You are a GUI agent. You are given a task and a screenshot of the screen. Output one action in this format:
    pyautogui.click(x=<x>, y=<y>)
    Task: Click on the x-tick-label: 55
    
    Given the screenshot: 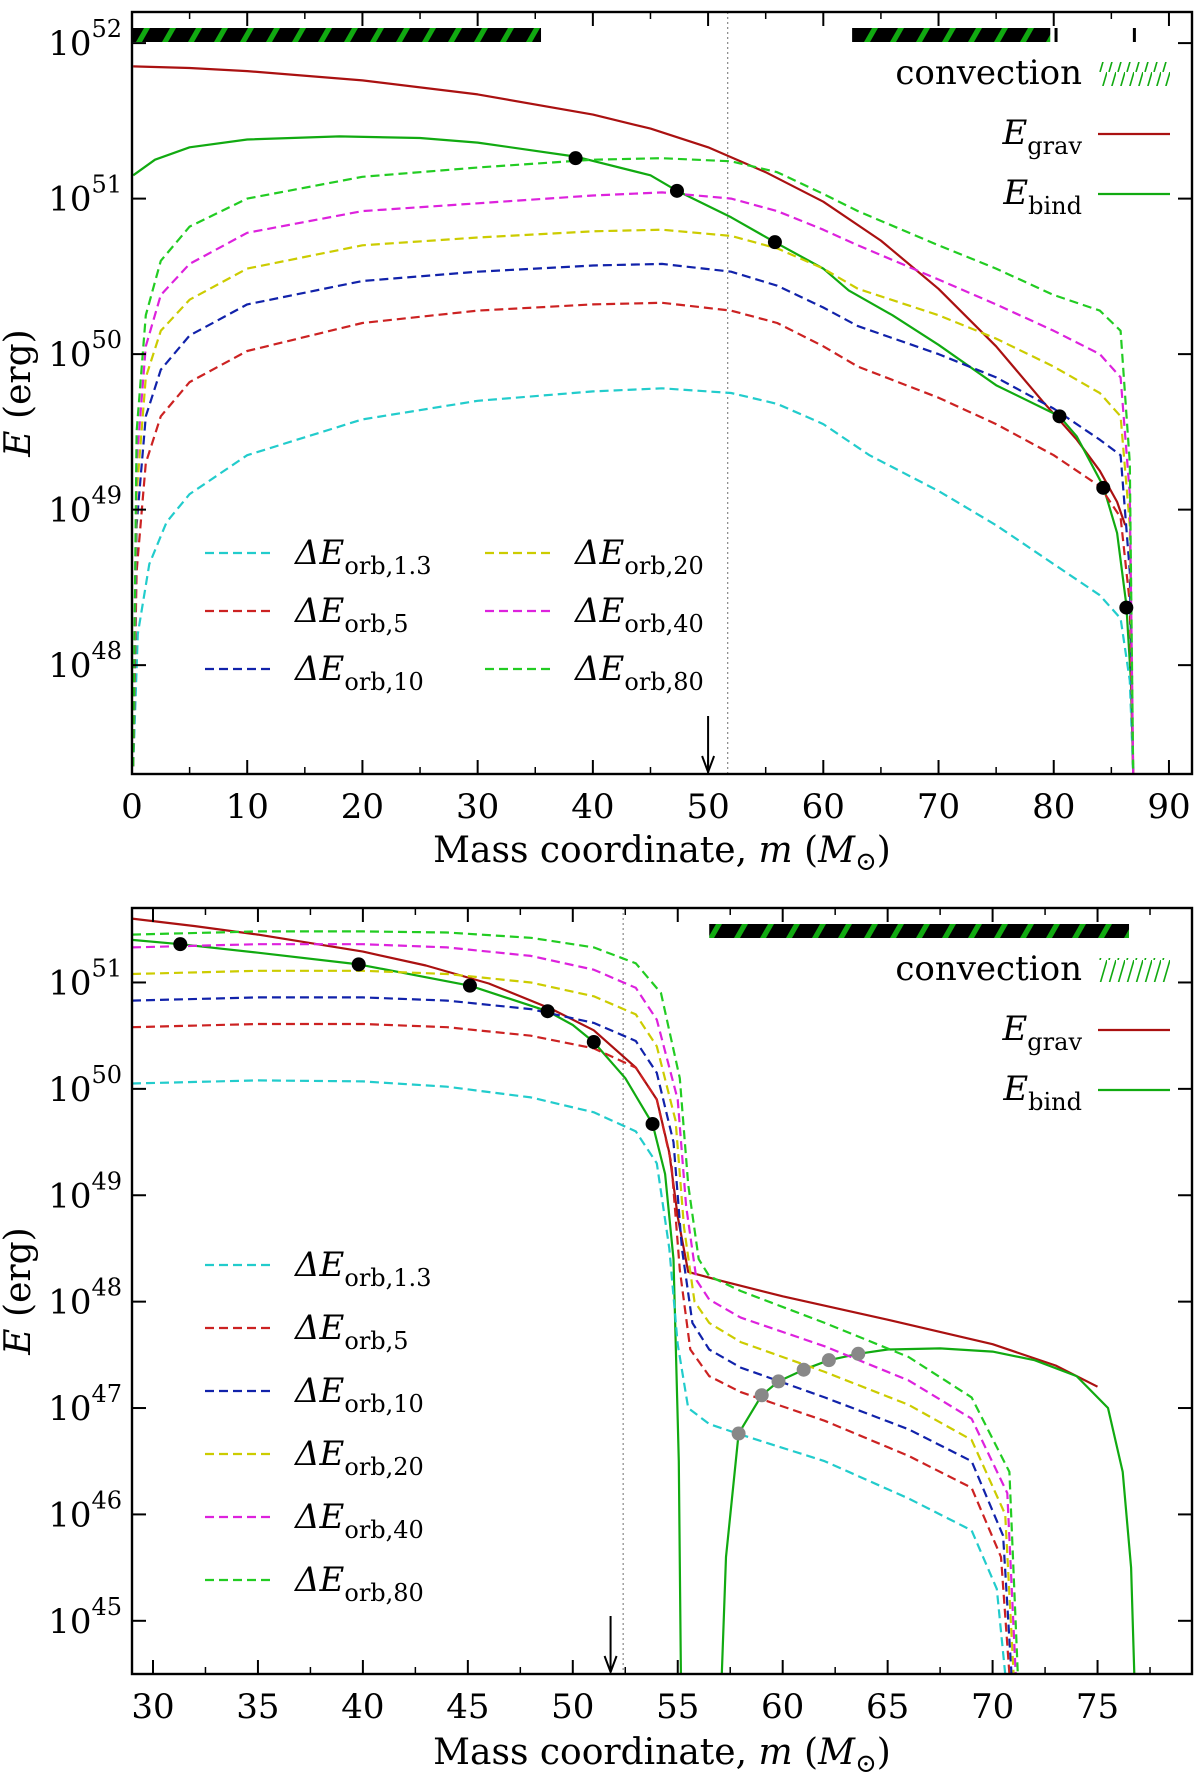 What is the action you would take?
    pyautogui.click(x=677, y=1707)
    